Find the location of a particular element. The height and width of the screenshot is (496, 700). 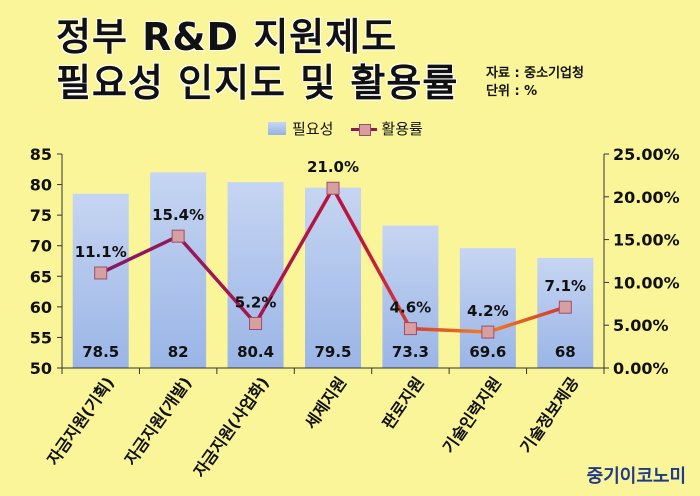

unit-note: 단위 : % is located at coordinates (512, 91).